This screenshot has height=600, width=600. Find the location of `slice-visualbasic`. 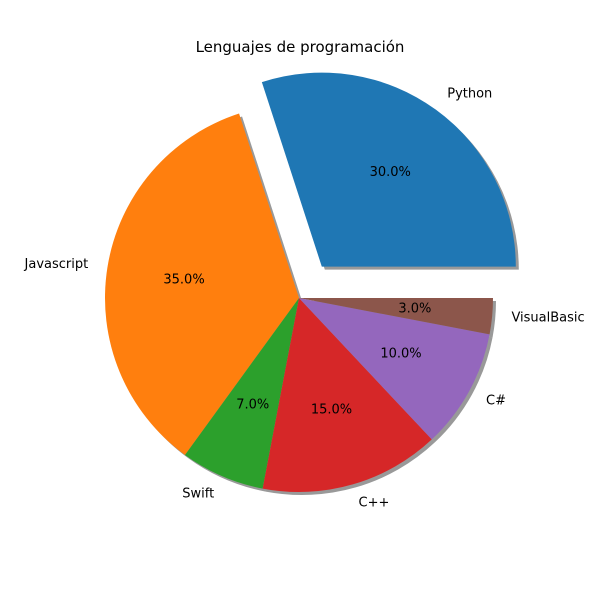

slice-visualbasic is located at coordinates (396, 316).